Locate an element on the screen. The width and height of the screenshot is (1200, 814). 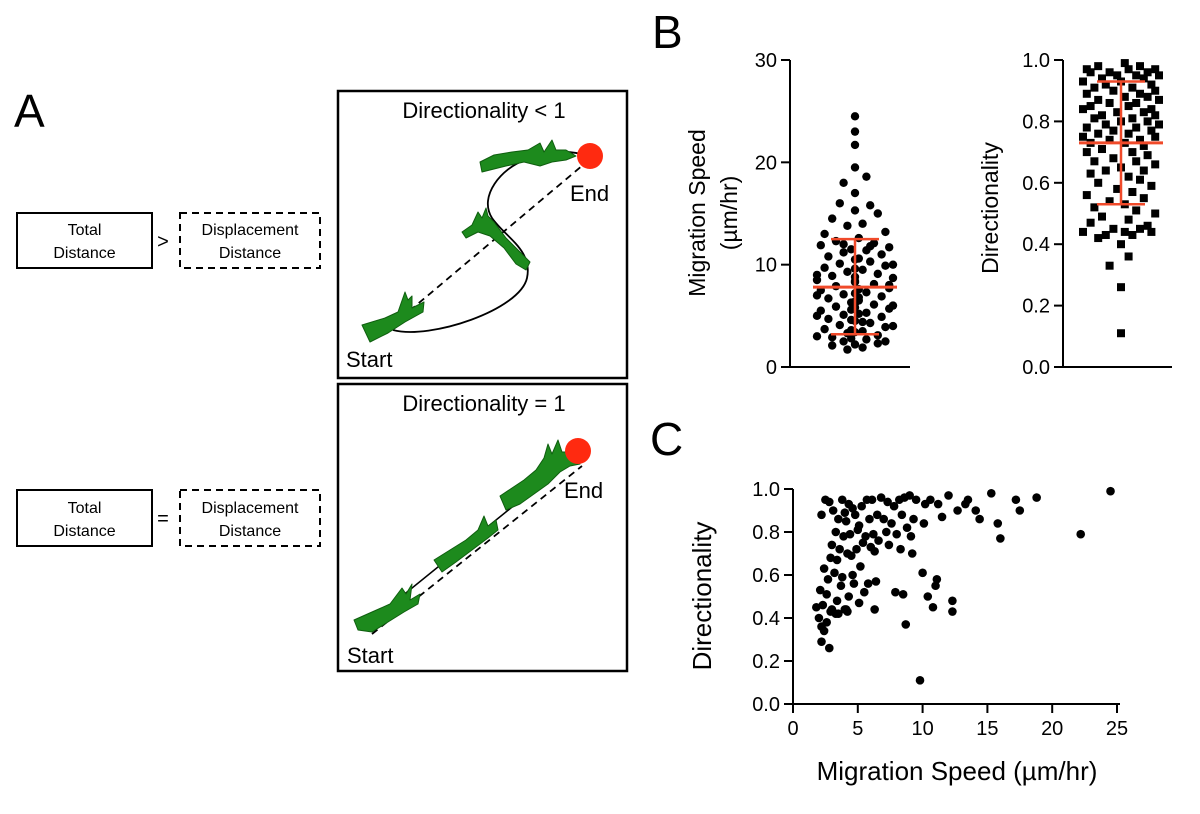
y-axis-label: Directionality is located at coordinates (702, 596).